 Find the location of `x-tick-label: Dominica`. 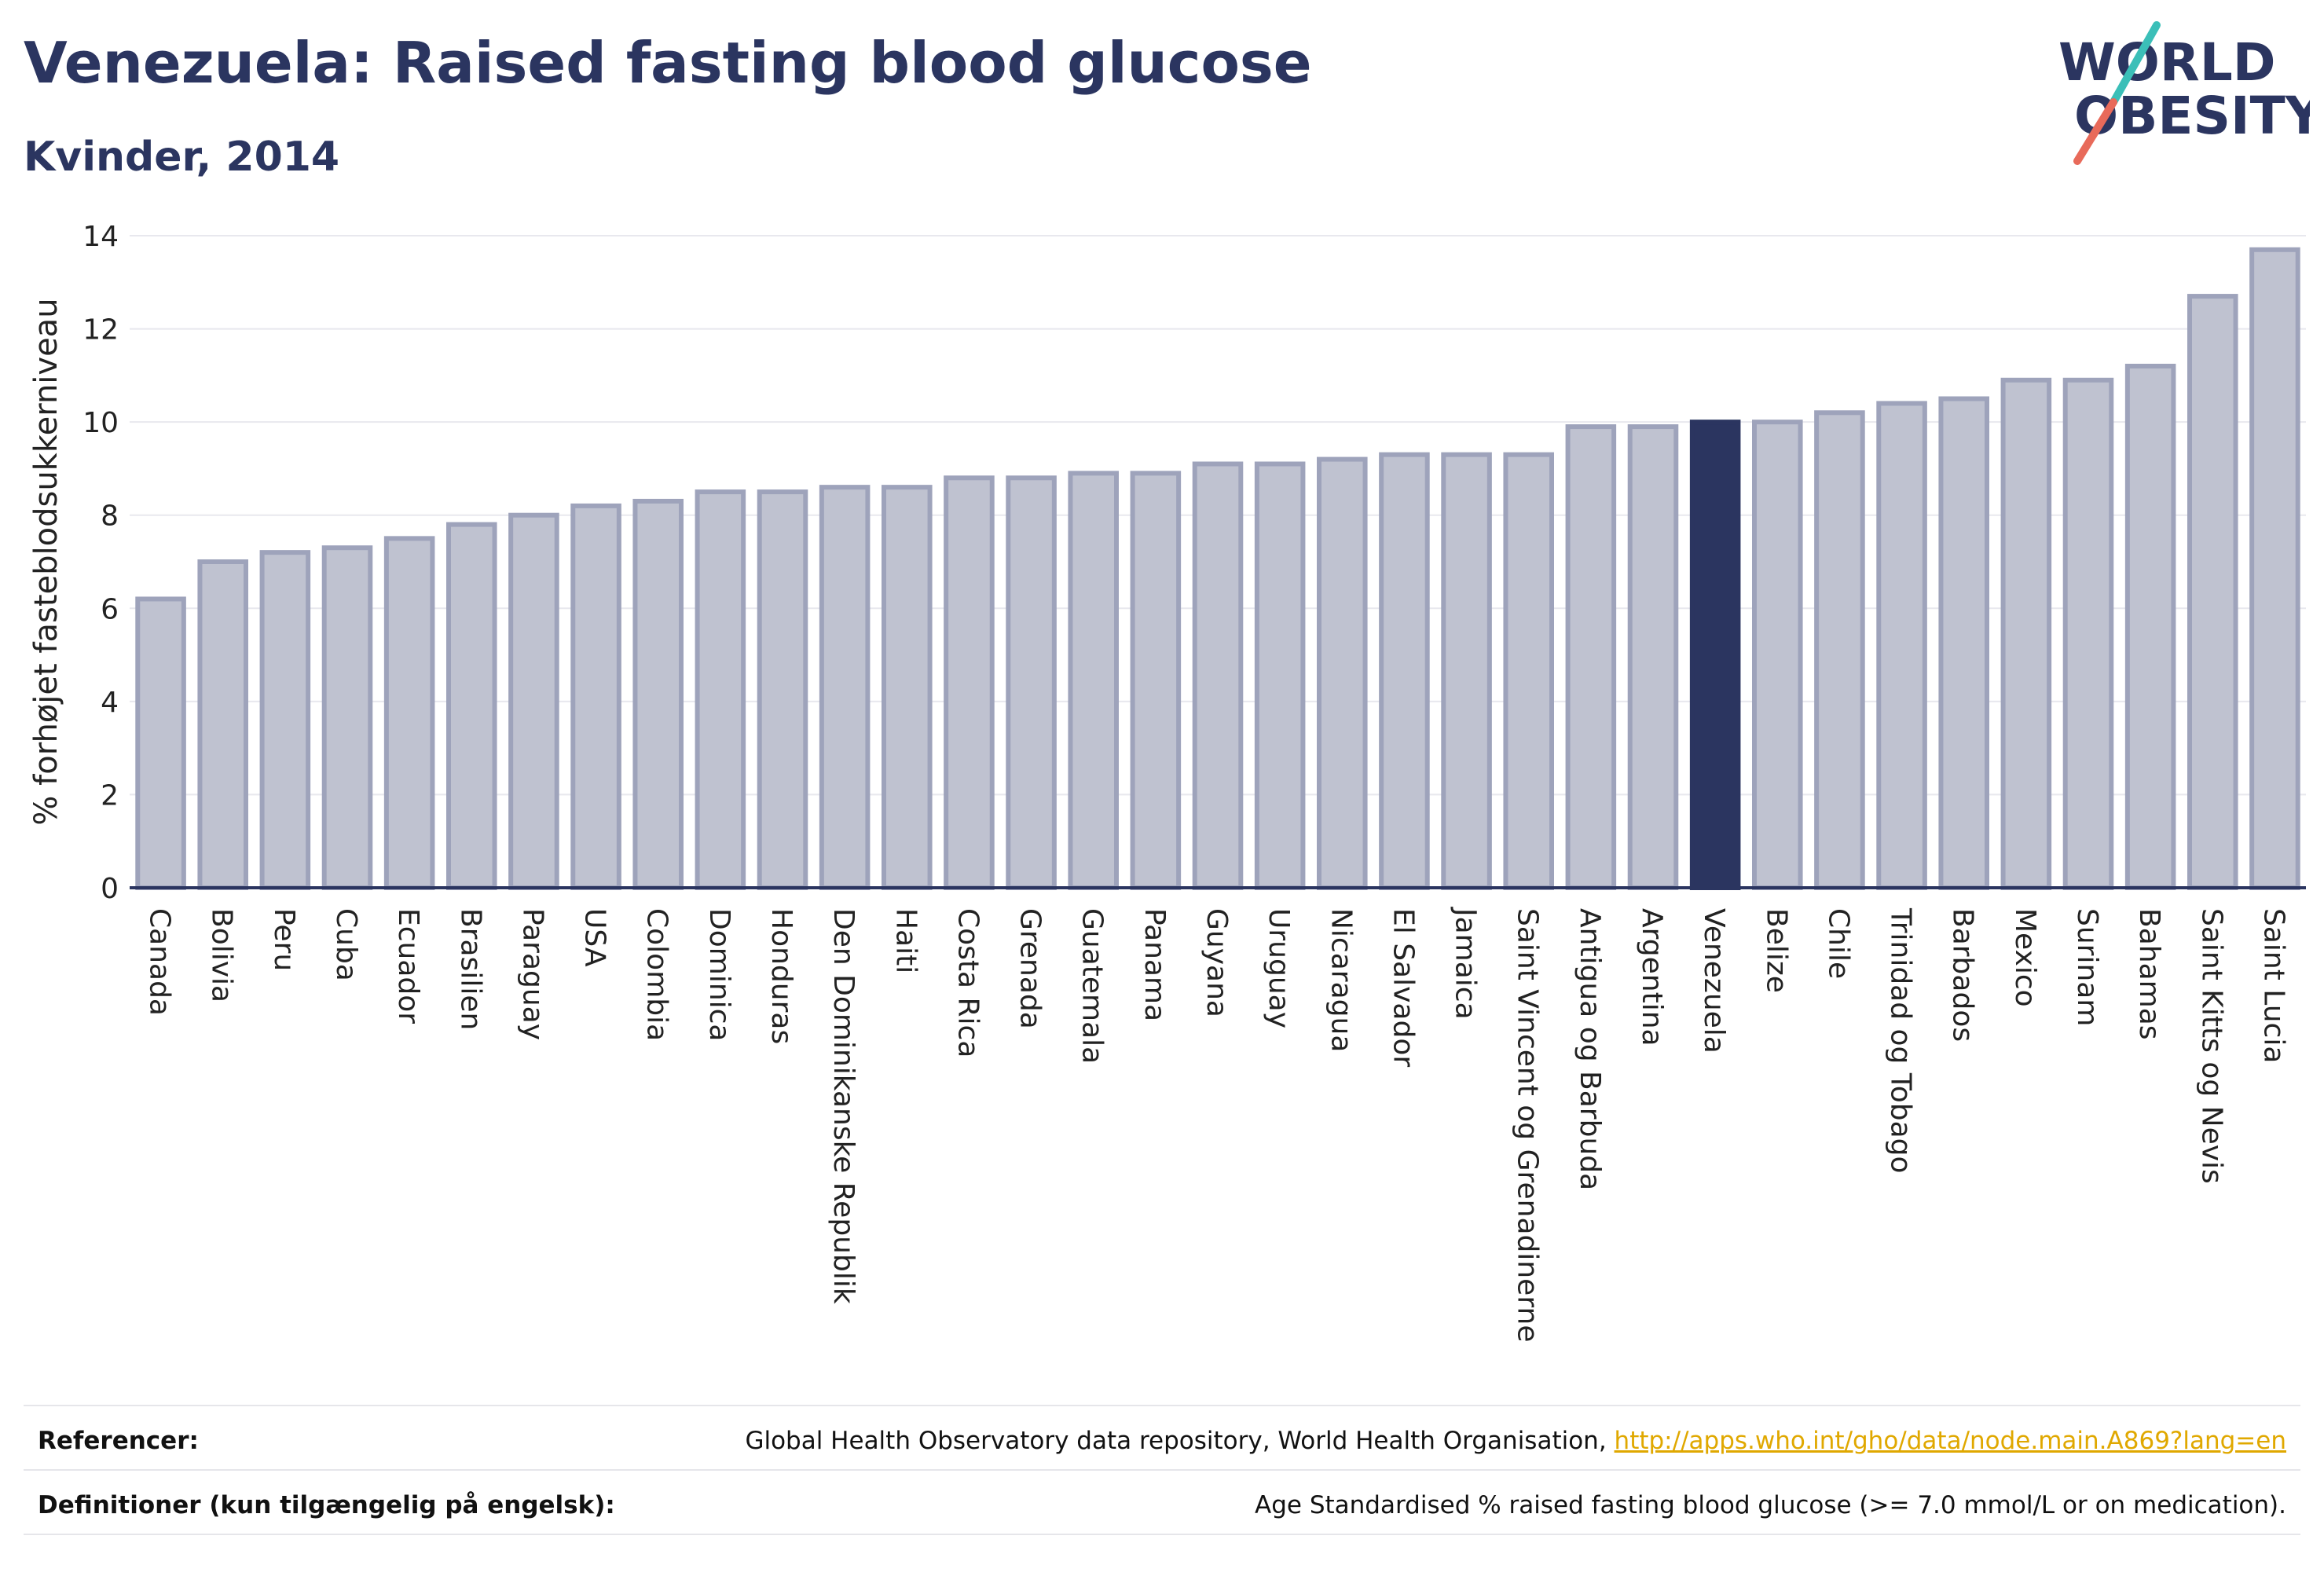

x-tick-label: Dominica is located at coordinates (719, 975).